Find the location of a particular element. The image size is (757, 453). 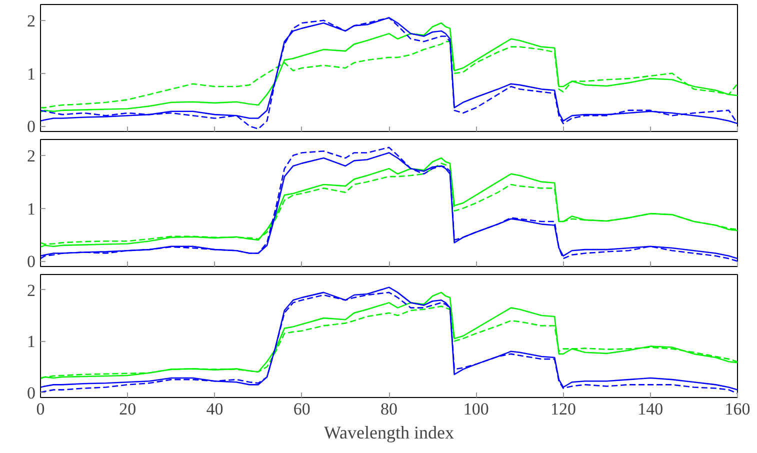

x-tick-label: 140 is located at coordinates (651, 409).